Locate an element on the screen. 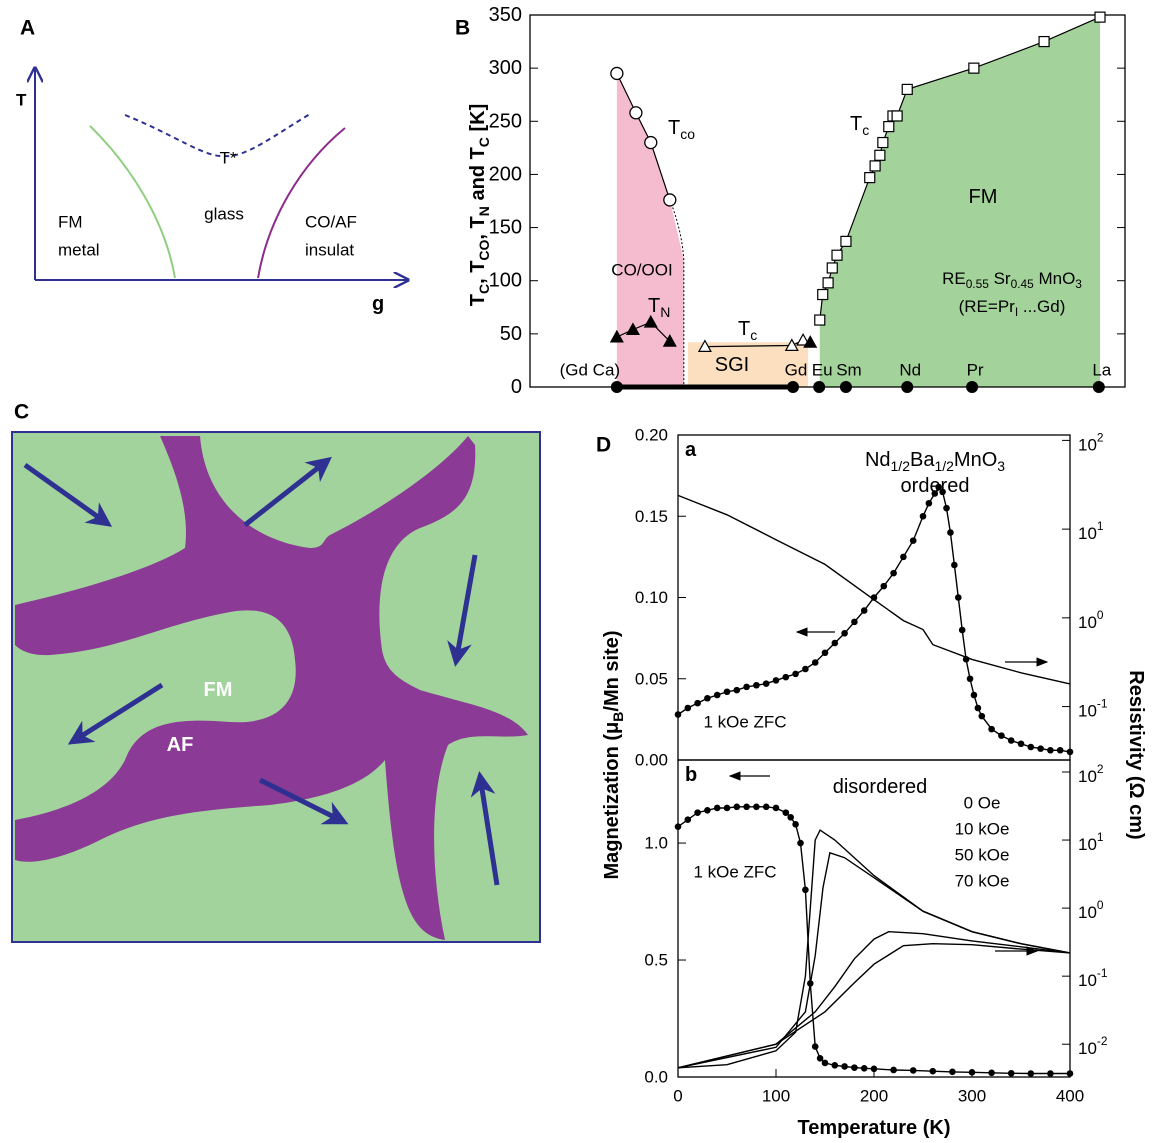 The image size is (1153, 1143). axis-label: T is located at coordinates (21, 100).